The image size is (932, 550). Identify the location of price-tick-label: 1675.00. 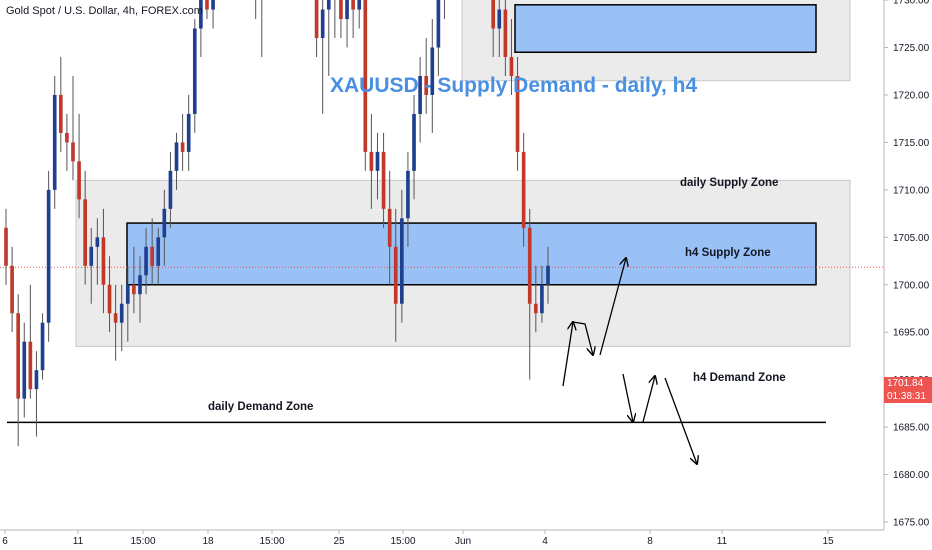
(911, 523).